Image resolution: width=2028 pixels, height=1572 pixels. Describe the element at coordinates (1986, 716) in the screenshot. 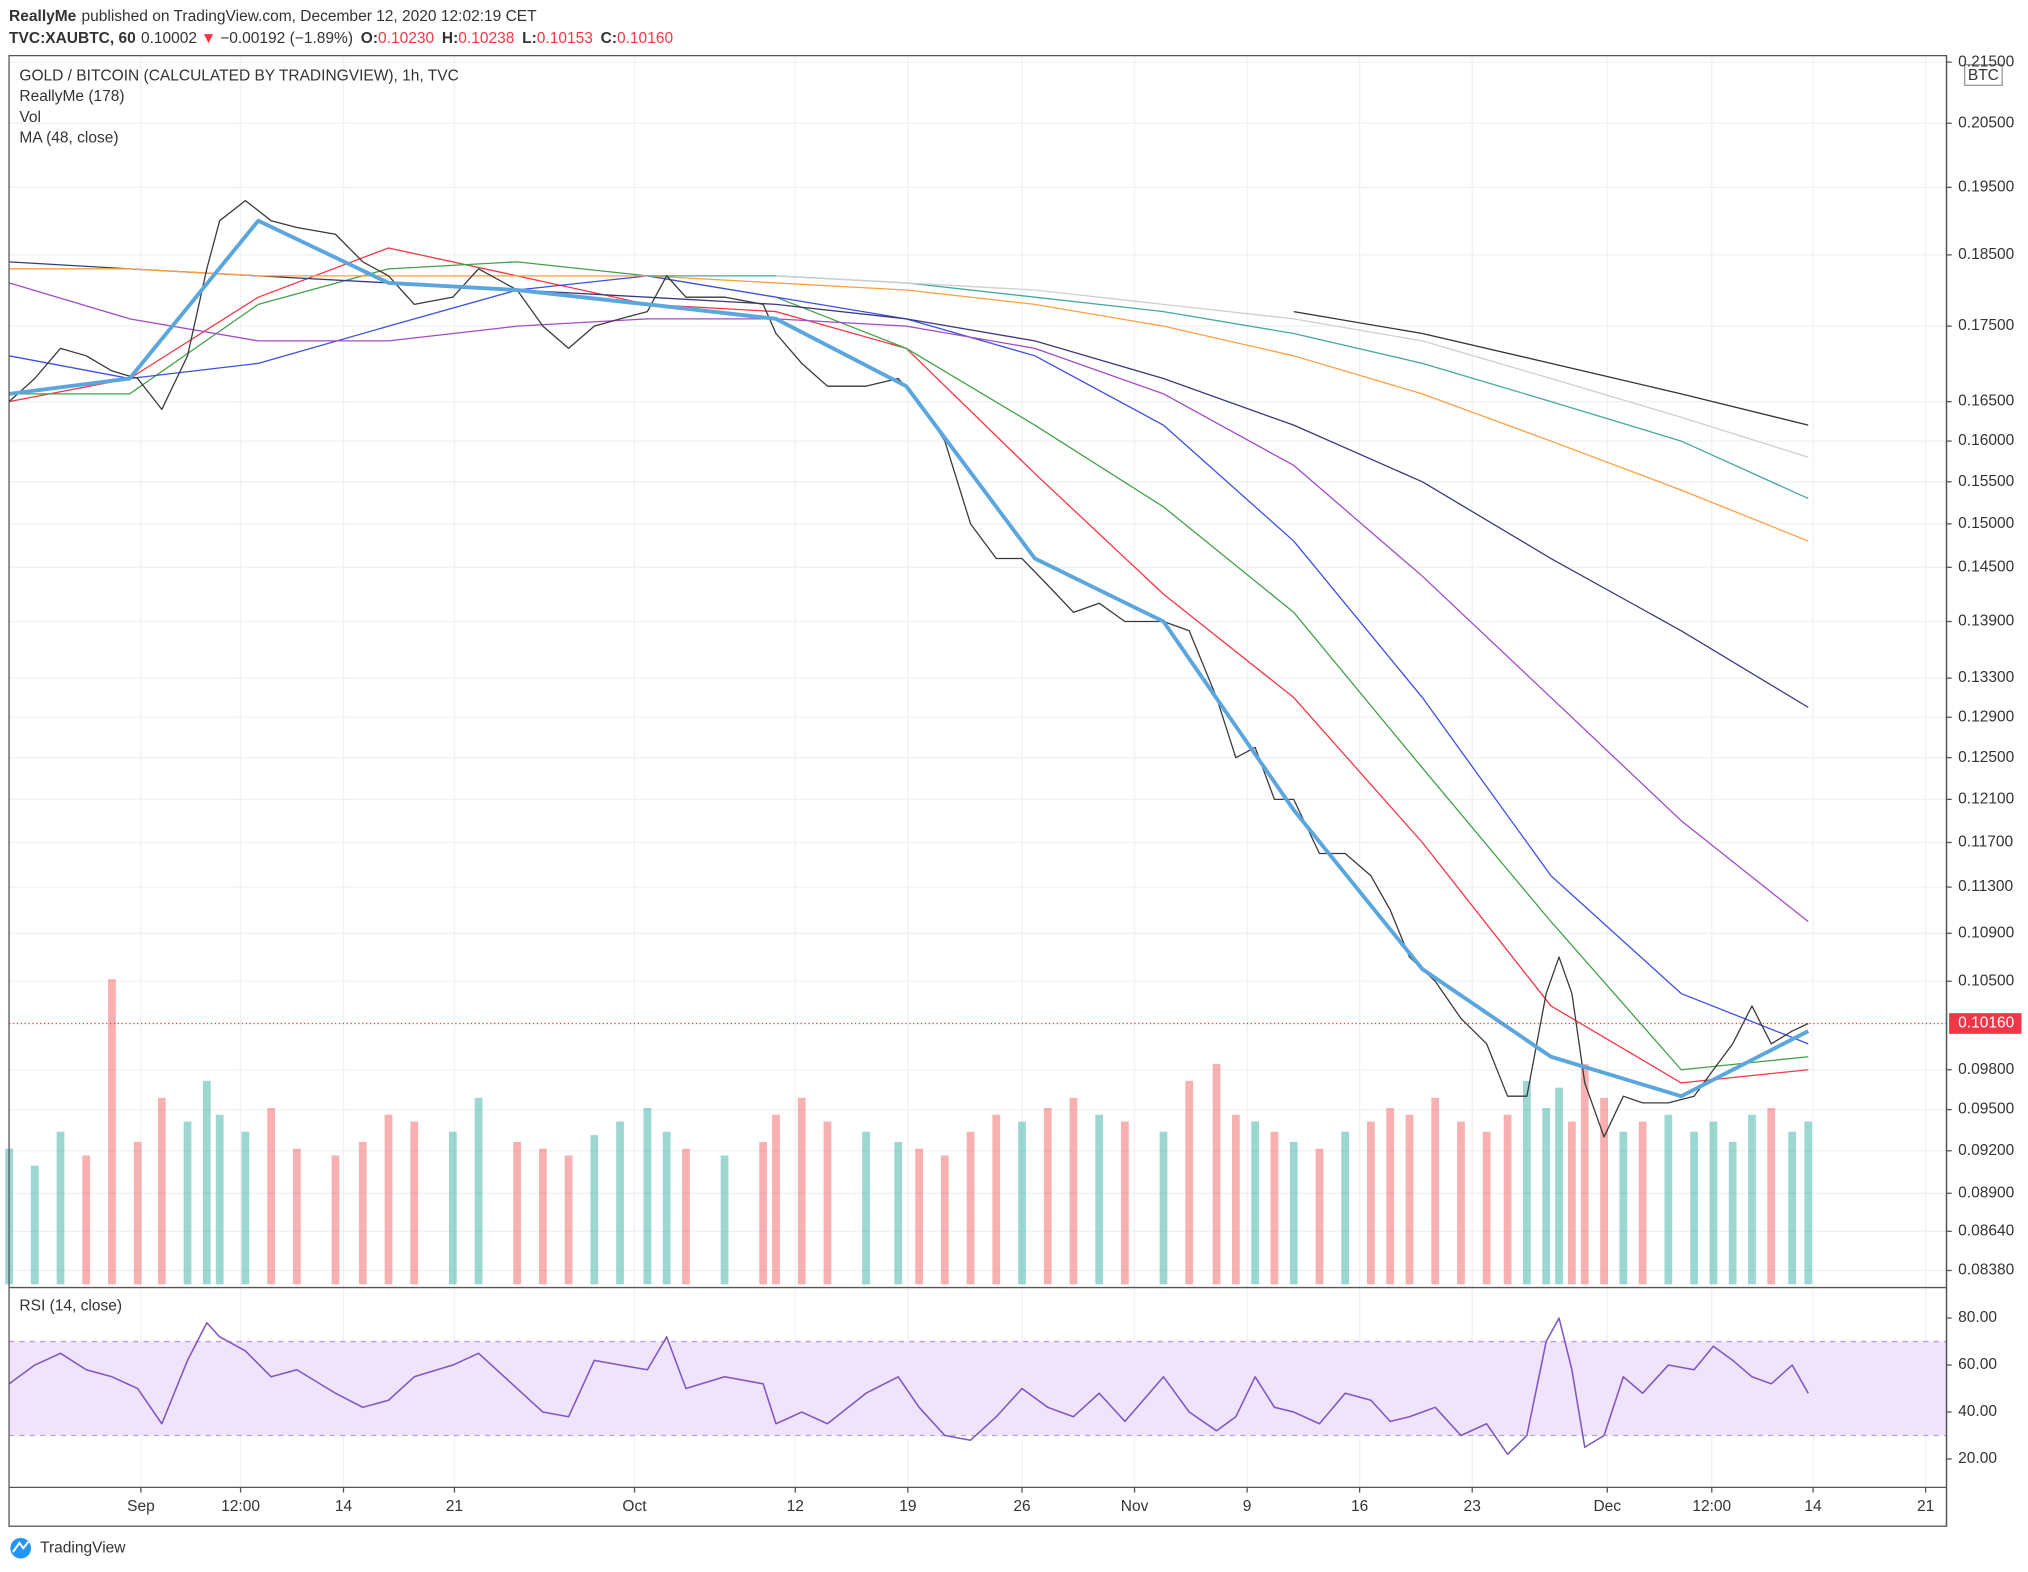

I see `y-tick-label: 0.12900` at that location.